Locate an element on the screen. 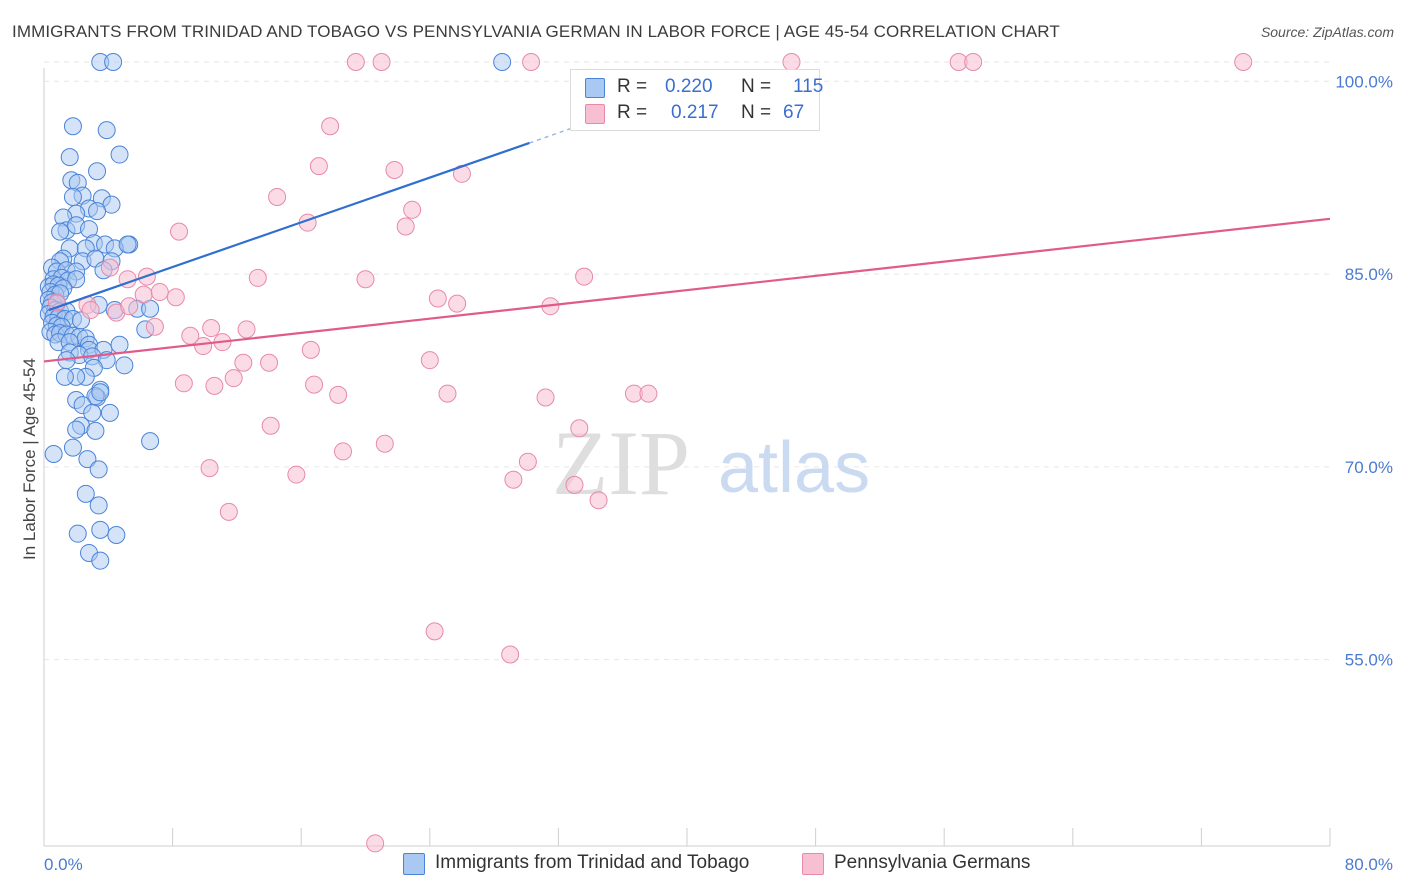  trend-line-immigrants-extension is located at coordinates (568, 129).